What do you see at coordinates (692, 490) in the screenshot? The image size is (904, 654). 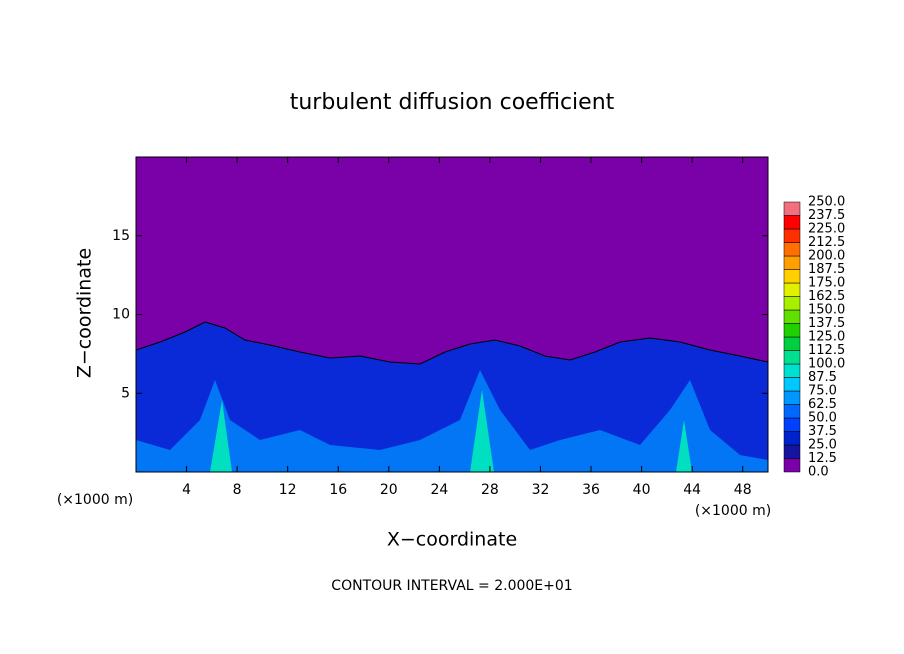 I see `x-tick-label: 44` at bounding box center [692, 490].